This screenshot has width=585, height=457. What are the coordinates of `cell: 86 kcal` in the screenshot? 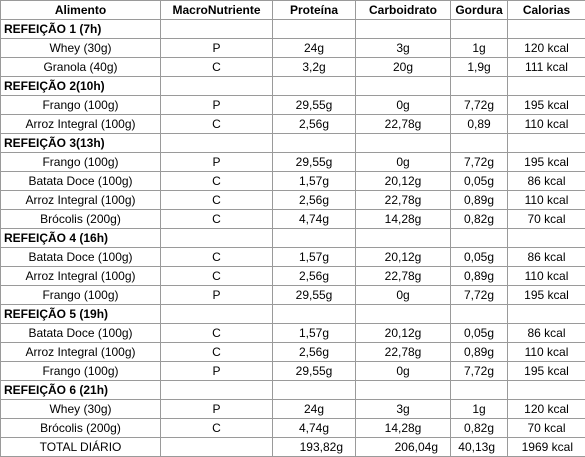 It's located at (546, 181).